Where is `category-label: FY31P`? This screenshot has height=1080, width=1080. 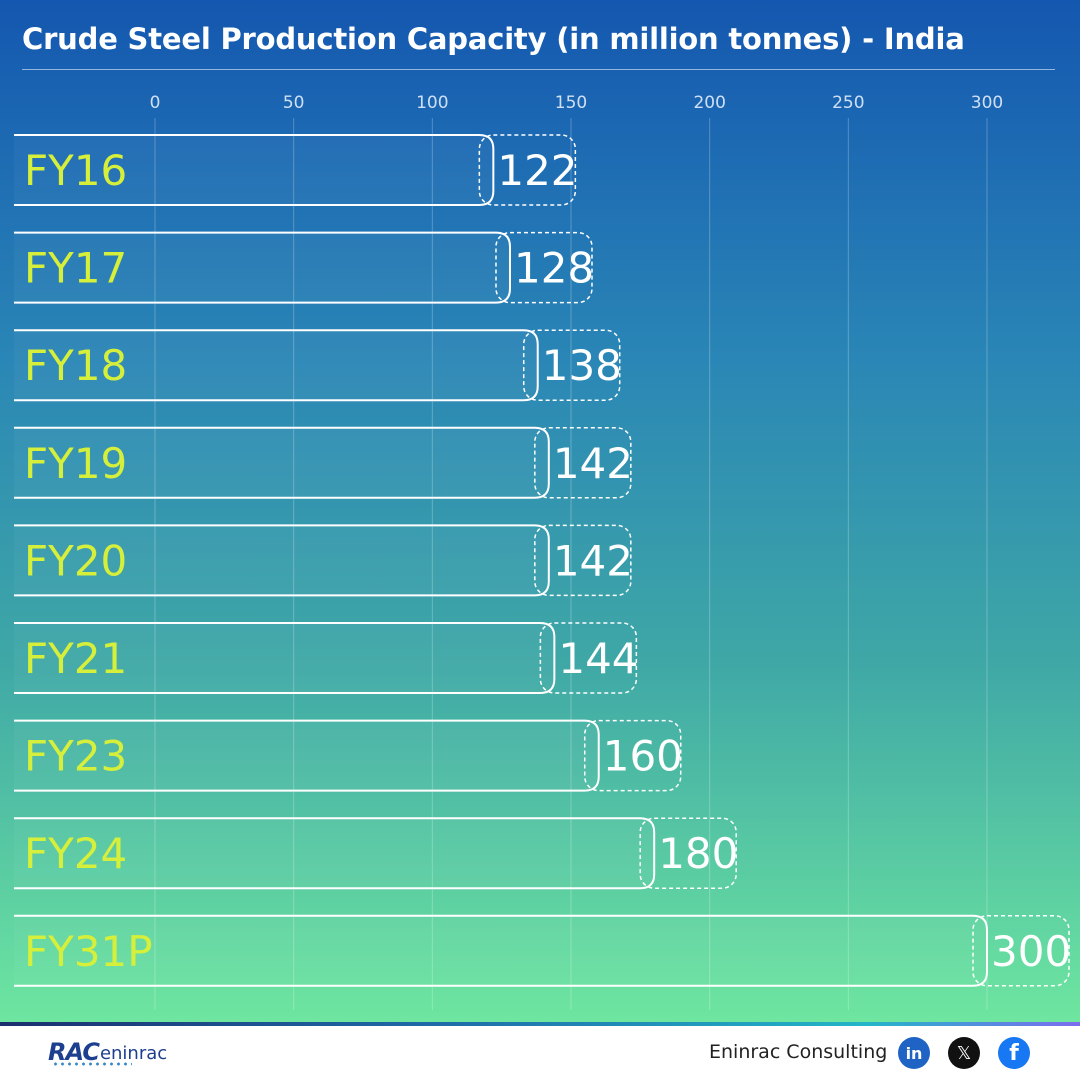
category-label: FY31P is located at coordinates (88, 951).